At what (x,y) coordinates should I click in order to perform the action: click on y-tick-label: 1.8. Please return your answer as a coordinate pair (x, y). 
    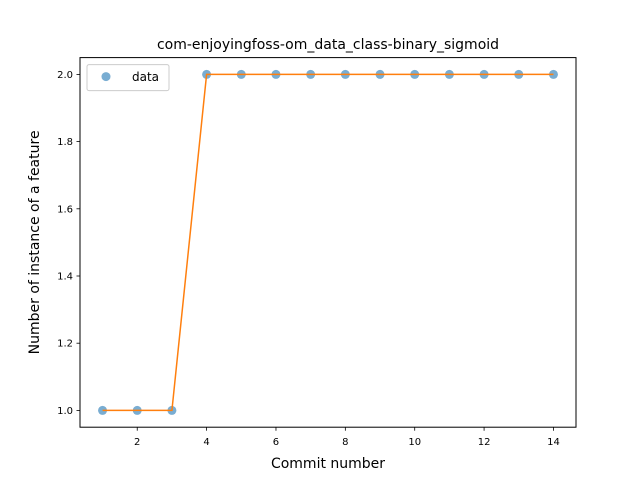
    Looking at the image, I should click on (65, 142).